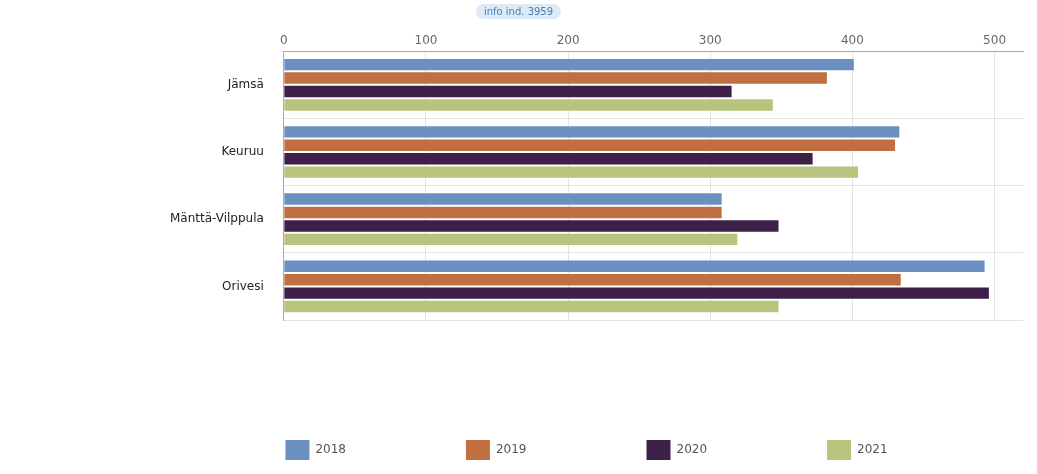  What do you see at coordinates (995, 40) in the screenshot?
I see `x-tick-label: 500` at bounding box center [995, 40].